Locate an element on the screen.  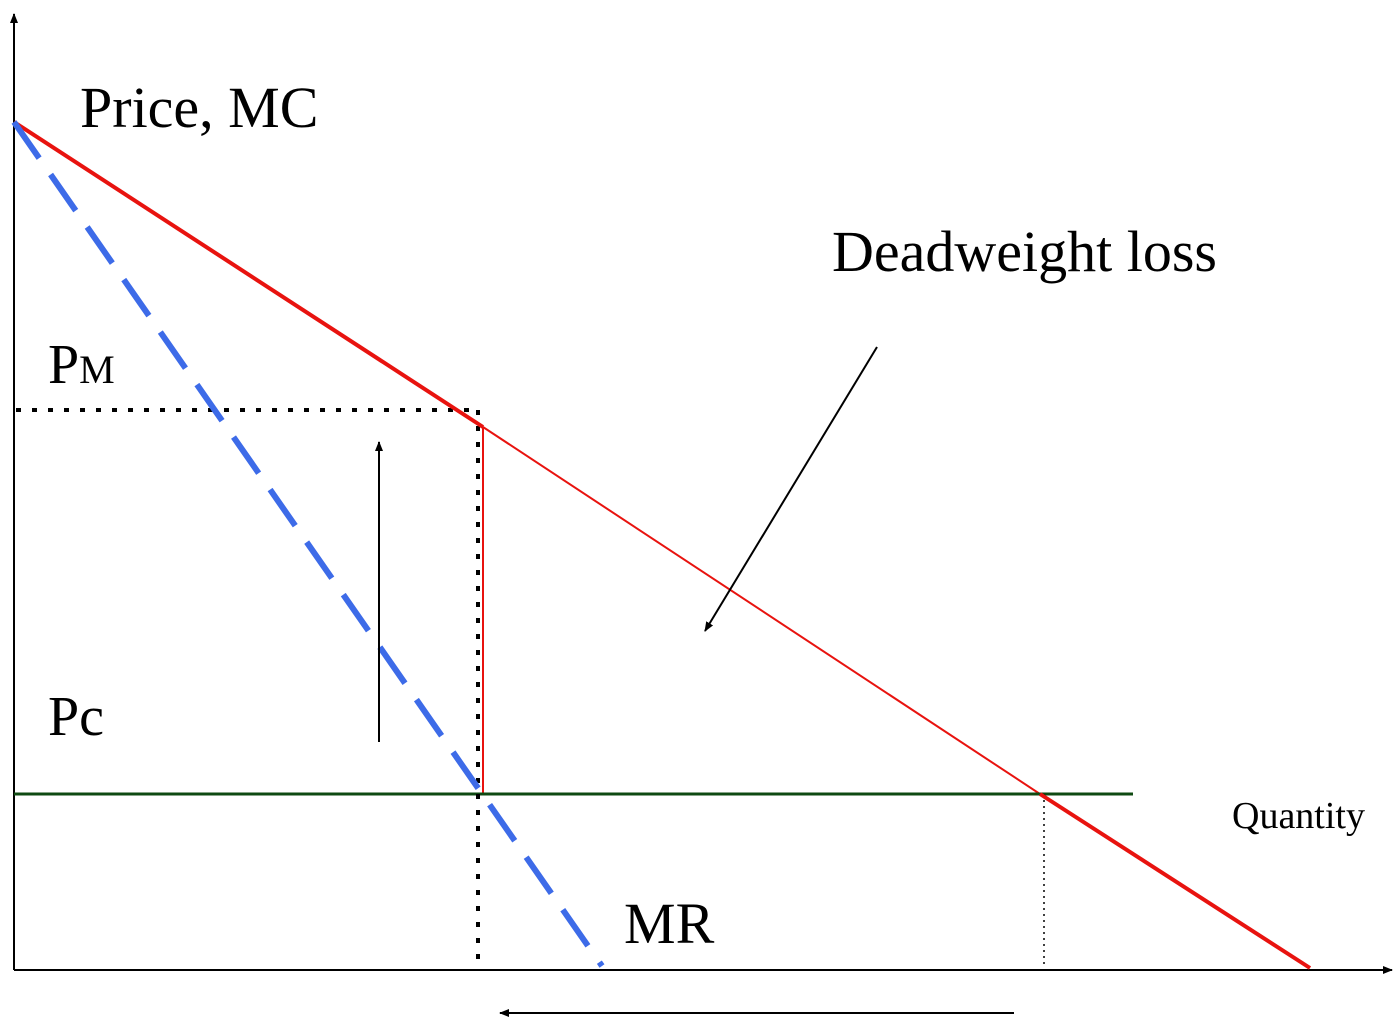
demand-line-lower is located at coordinates (1175, 881).